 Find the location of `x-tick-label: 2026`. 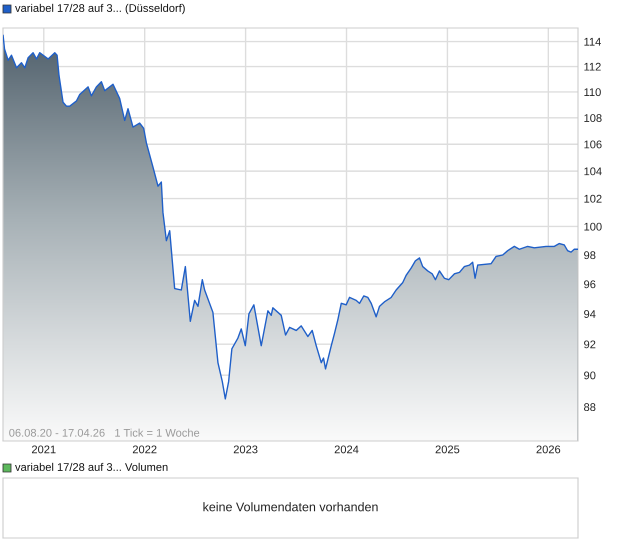

x-tick-label: 2026 is located at coordinates (548, 449).